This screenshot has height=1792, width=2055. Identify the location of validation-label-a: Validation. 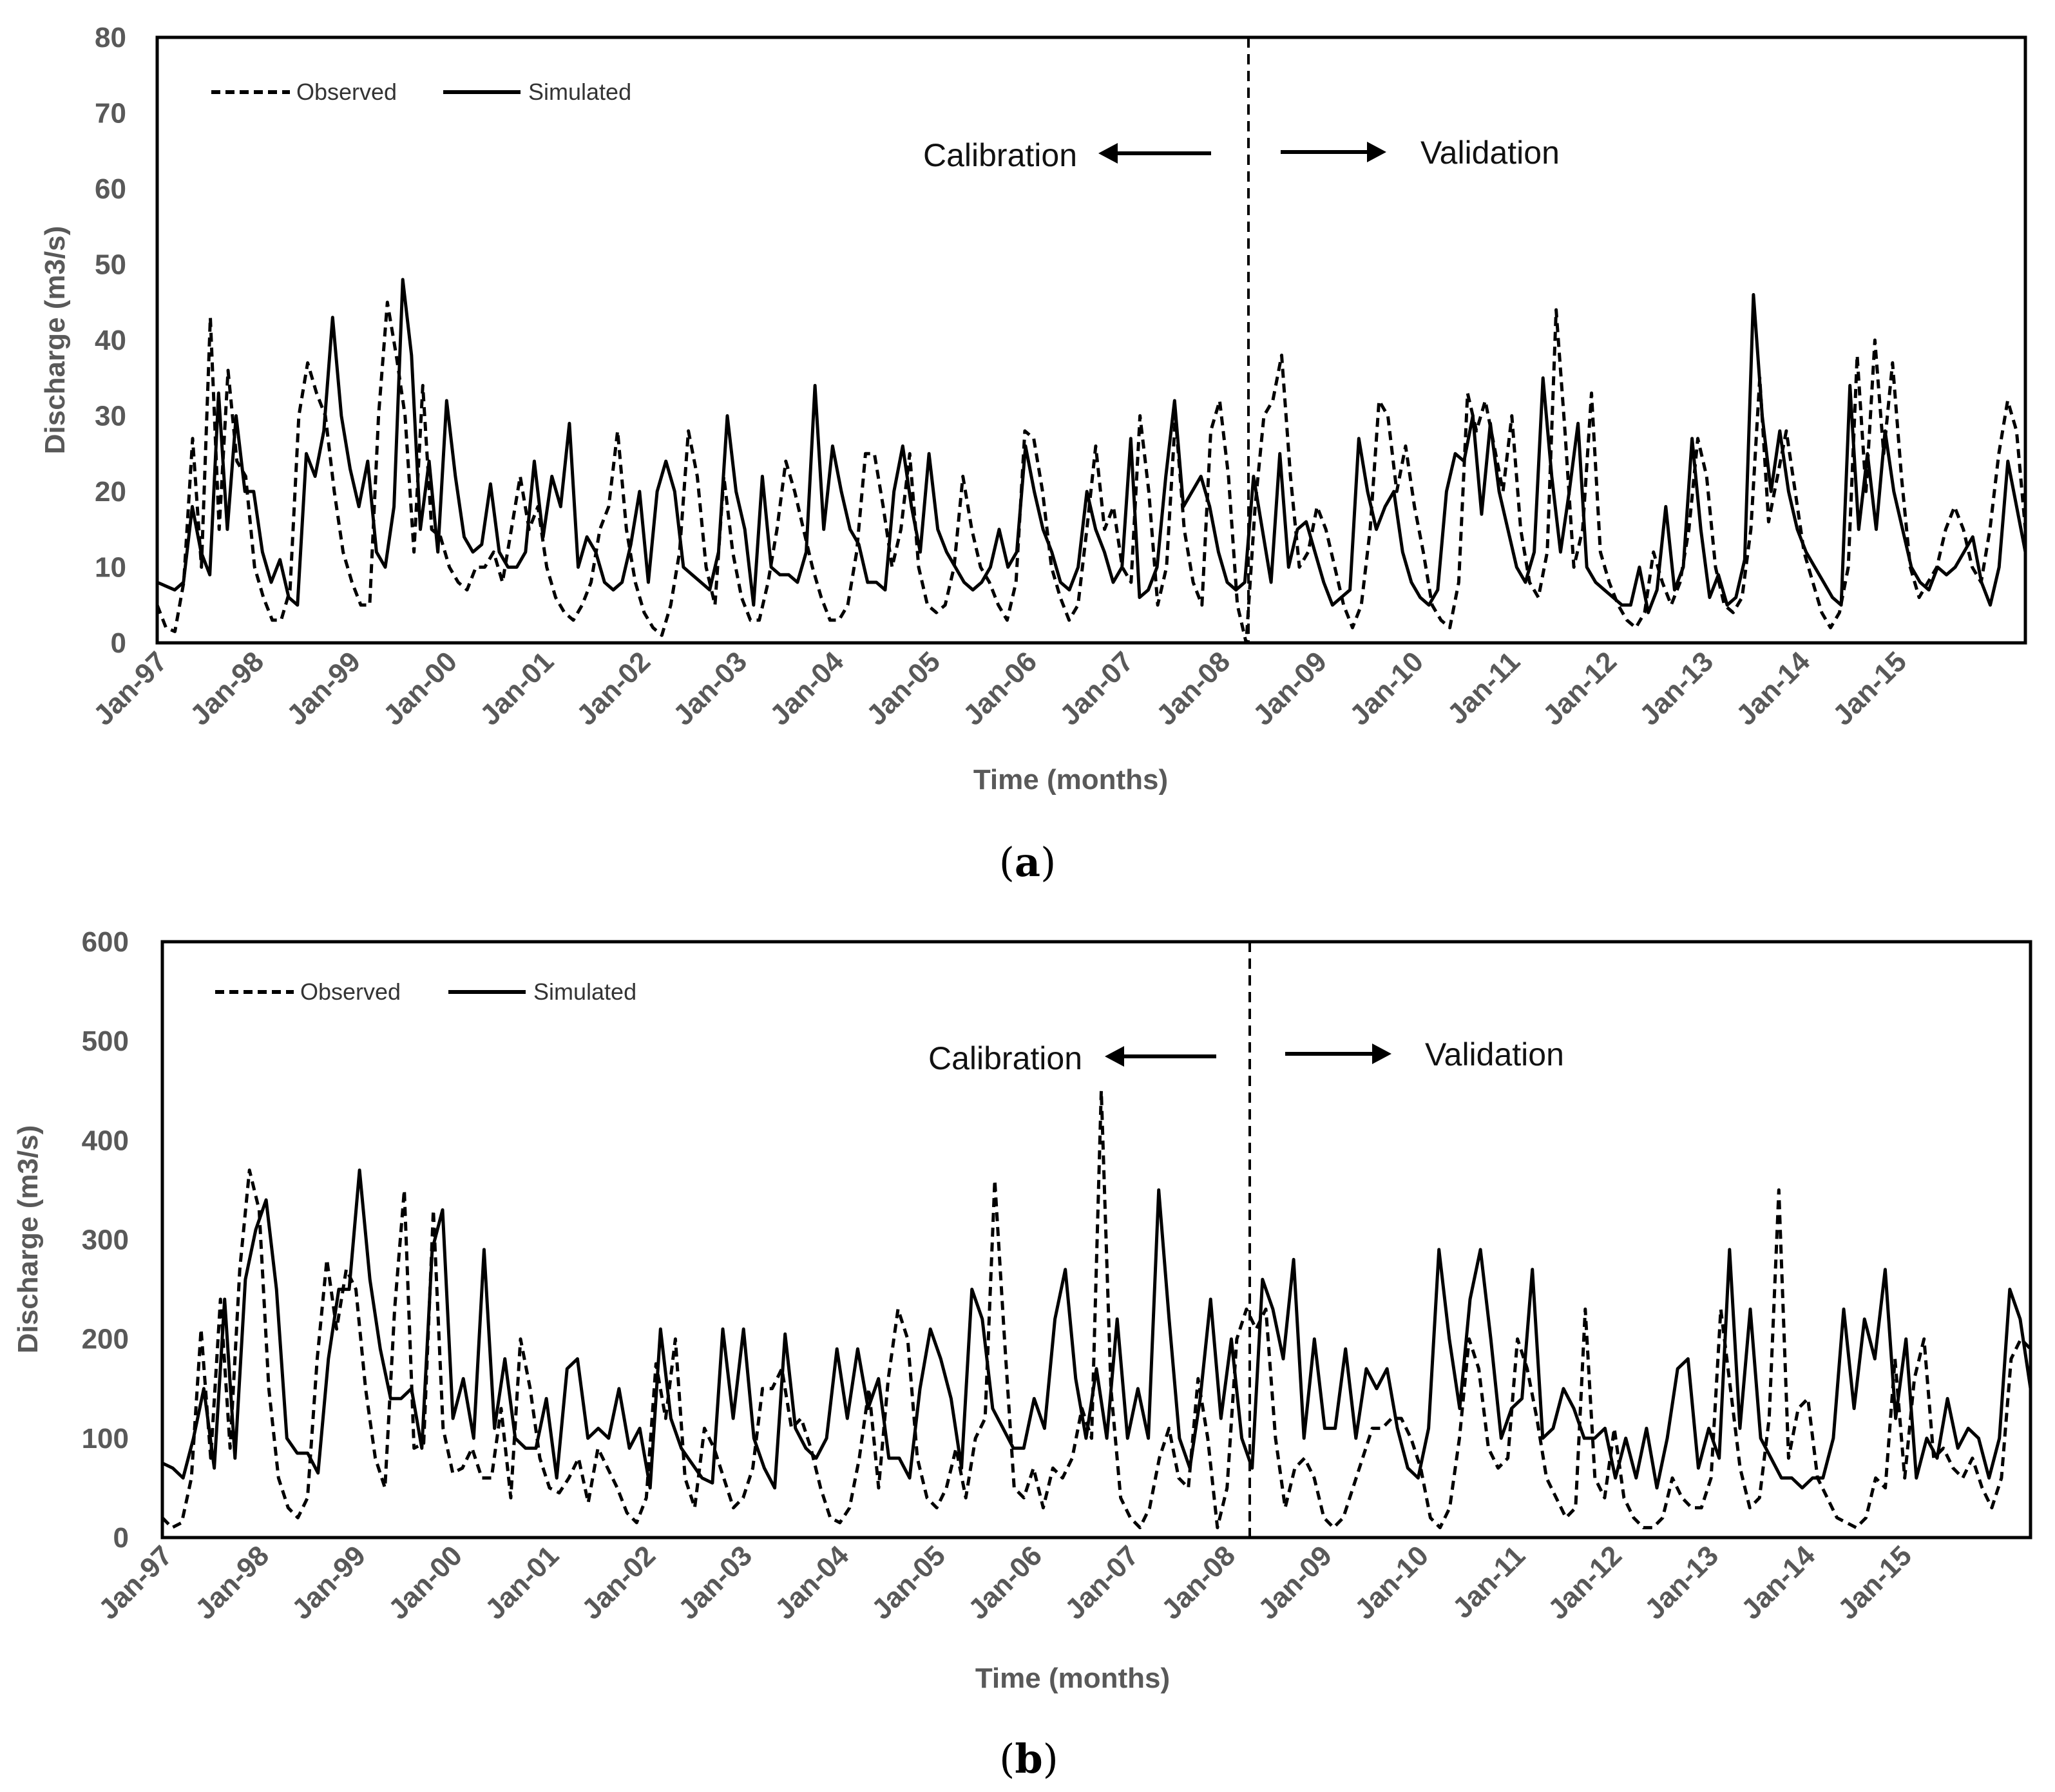
(1490, 153).